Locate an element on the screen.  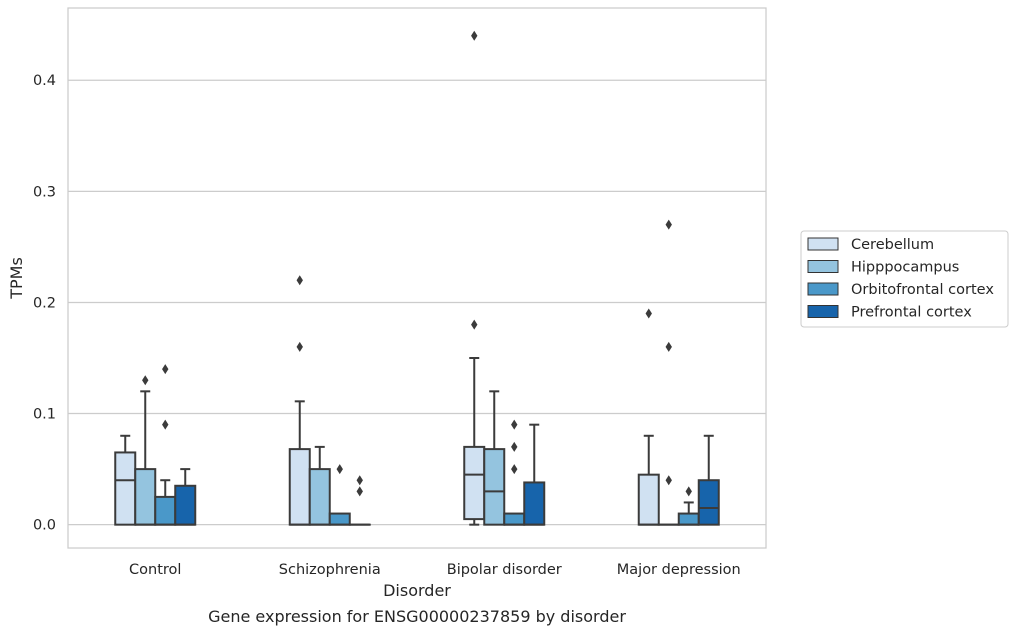
x-tick-label: Major depression is located at coordinates (679, 570).